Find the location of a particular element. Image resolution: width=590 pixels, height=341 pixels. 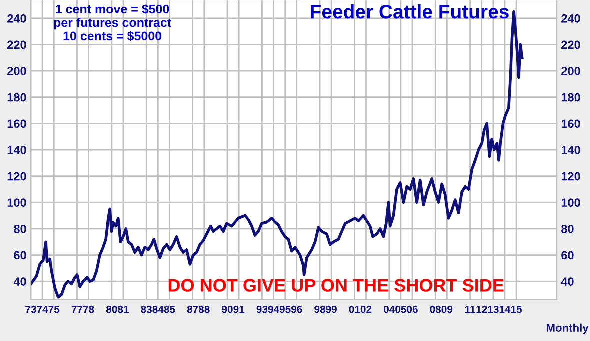

y-tick-label: 80 is located at coordinates (20, 229).